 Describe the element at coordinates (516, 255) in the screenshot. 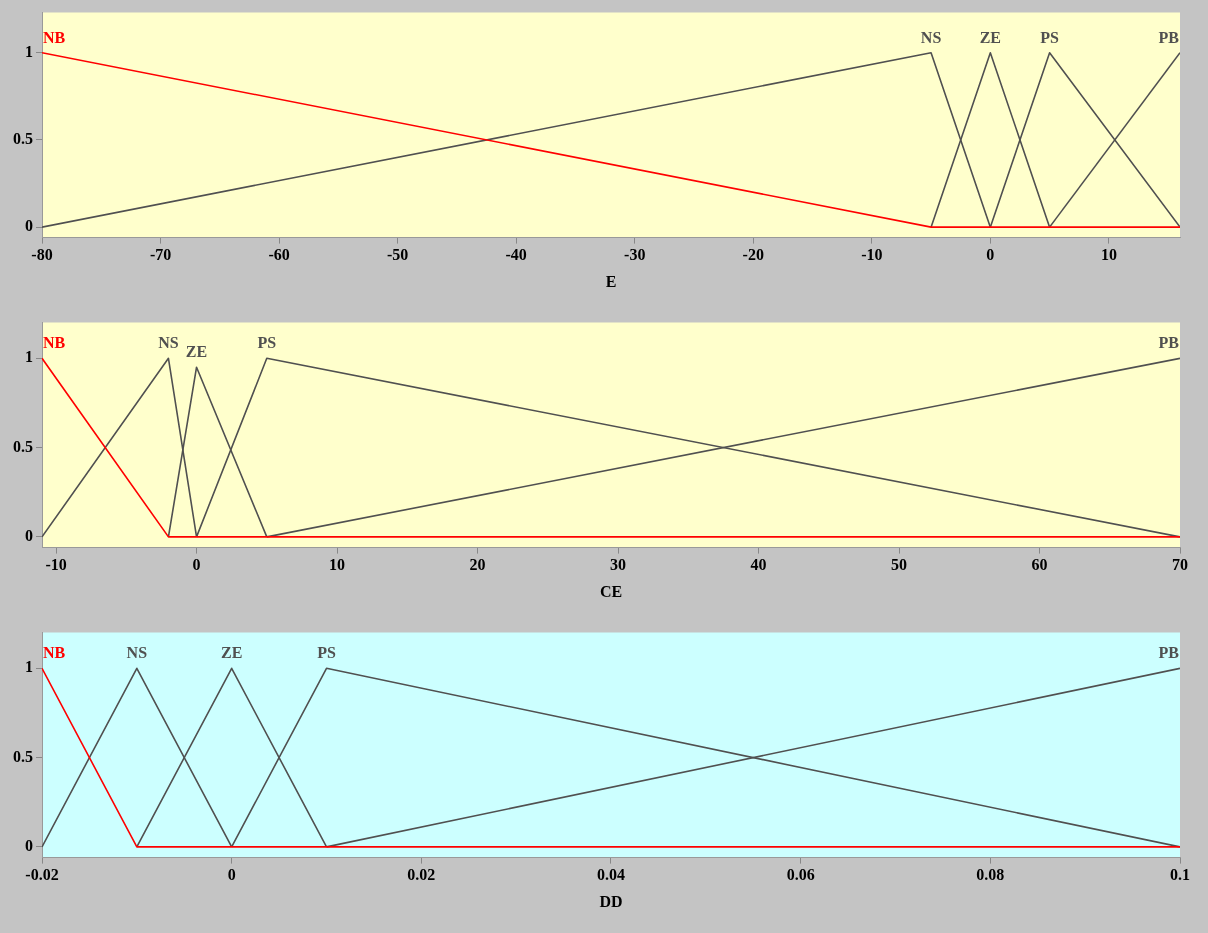

I see `x-tick-label: -40` at that location.